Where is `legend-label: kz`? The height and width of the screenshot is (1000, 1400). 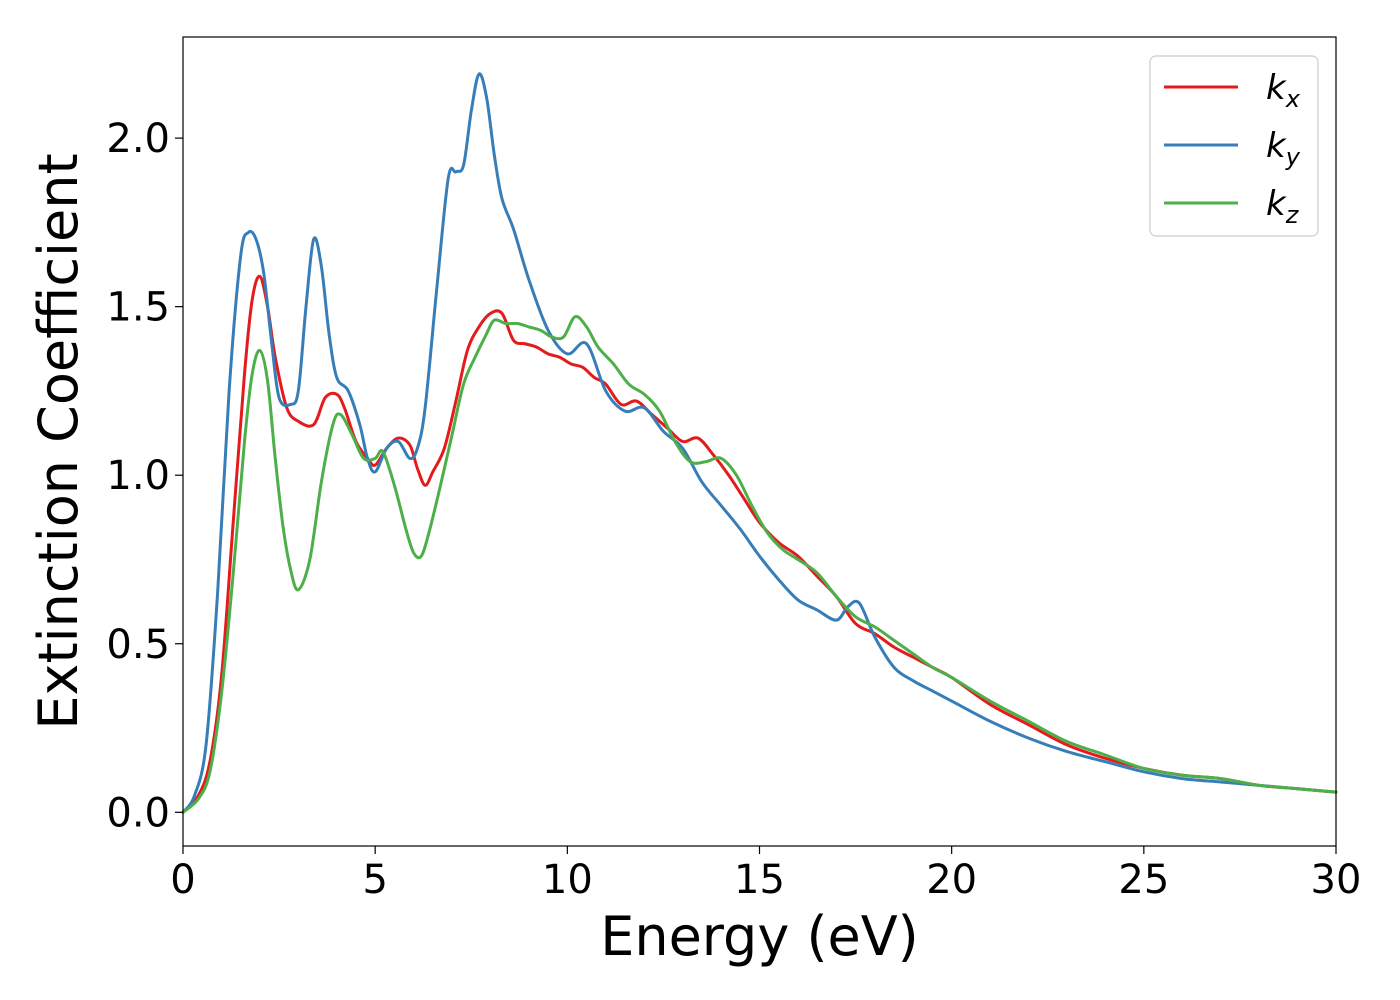 legend-label: kz is located at coordinates (1283, 206).